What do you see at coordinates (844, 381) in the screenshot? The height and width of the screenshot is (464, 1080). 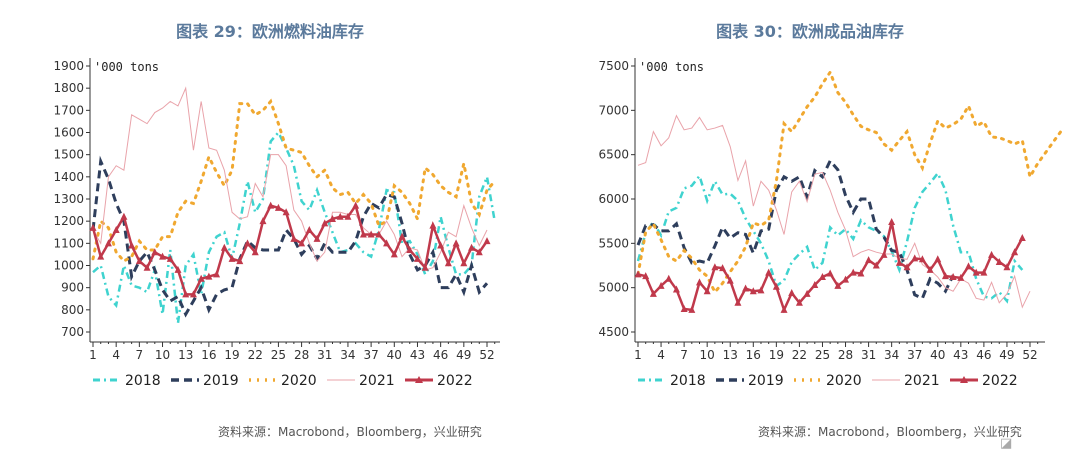 I see `legend-label-2020: 2020` at bounding box center [844, 381].